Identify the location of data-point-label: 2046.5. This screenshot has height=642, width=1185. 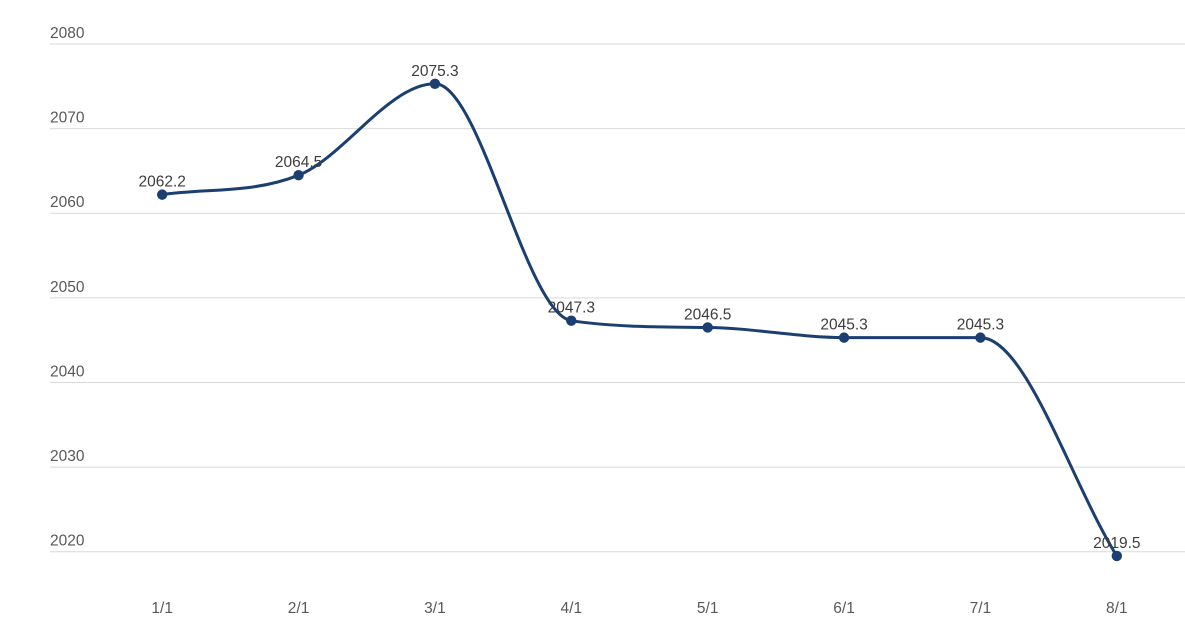
(707, 314).